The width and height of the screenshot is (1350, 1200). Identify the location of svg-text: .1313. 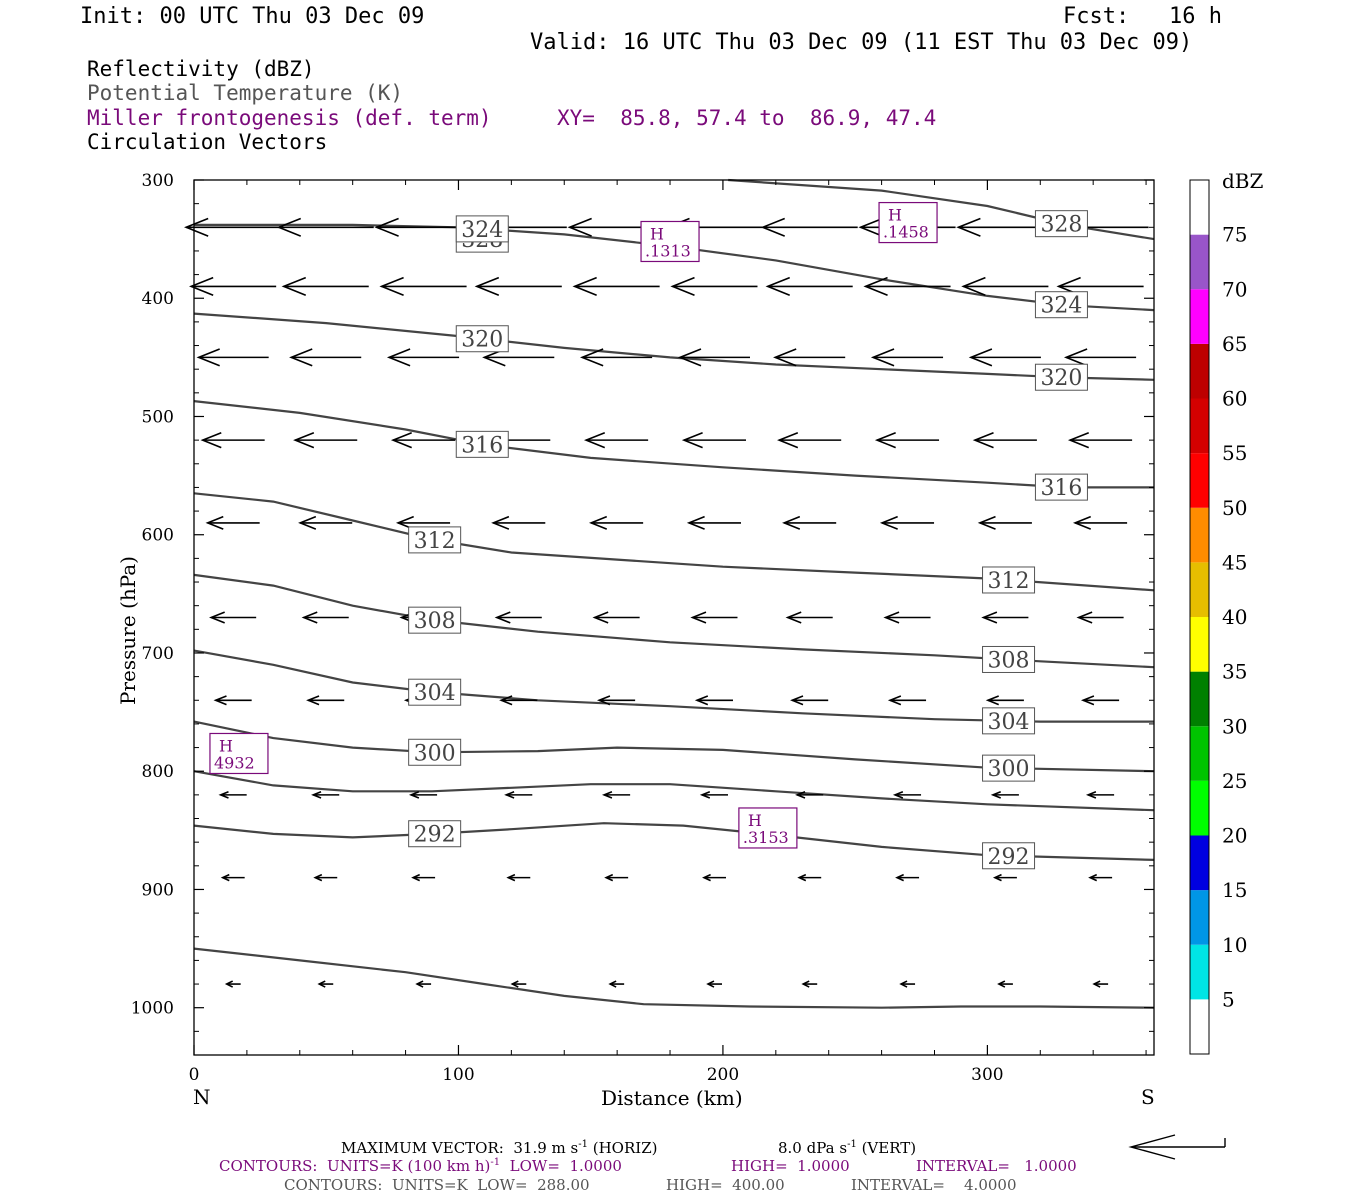
(668, 250).